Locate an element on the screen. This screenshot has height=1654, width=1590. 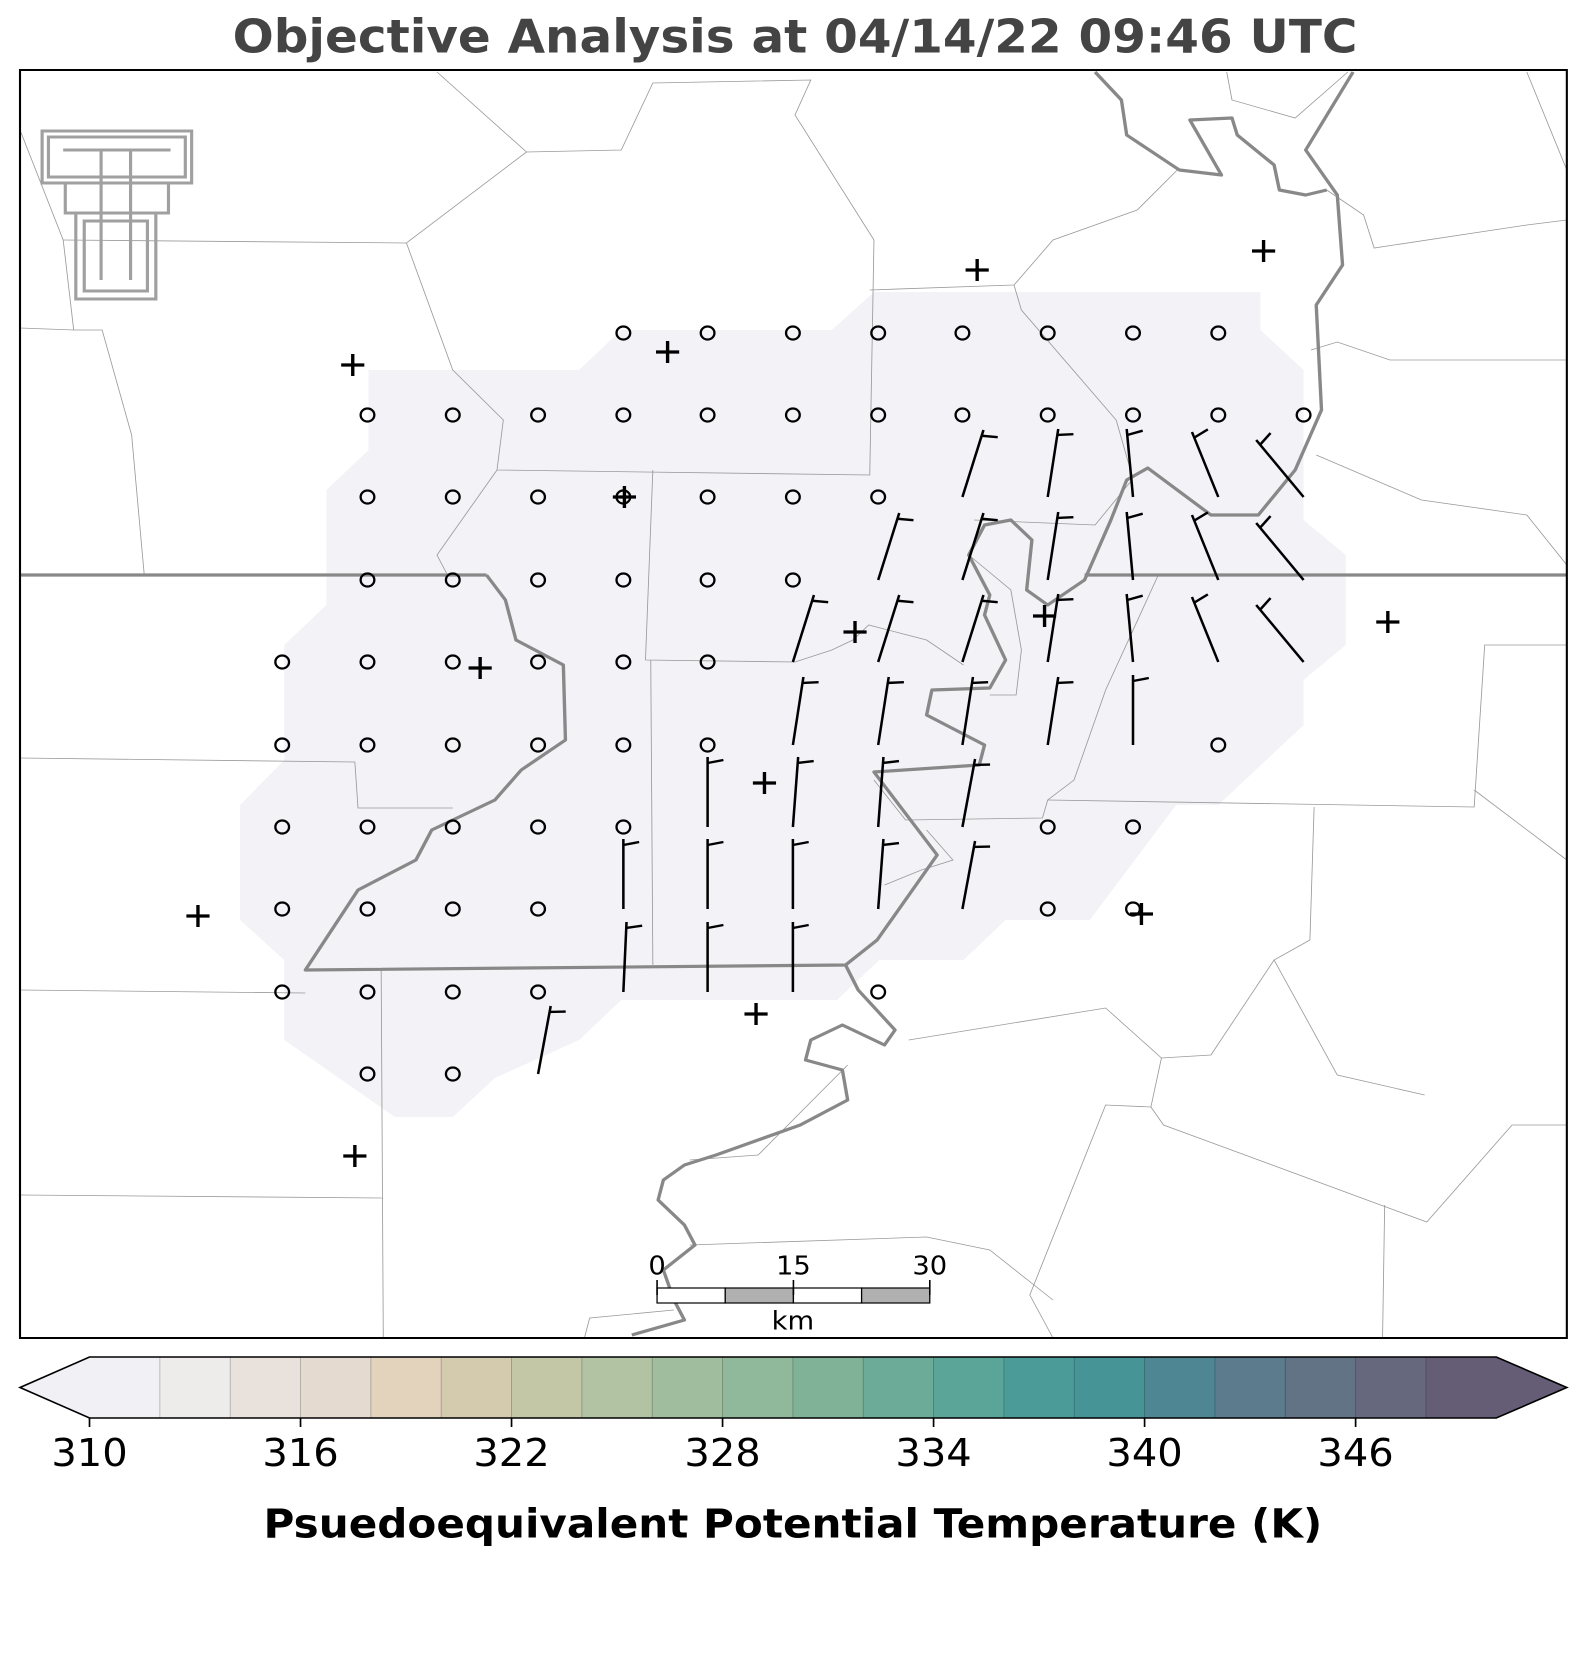
colorbar-extend-high is located at coordinates (1531, 1387).